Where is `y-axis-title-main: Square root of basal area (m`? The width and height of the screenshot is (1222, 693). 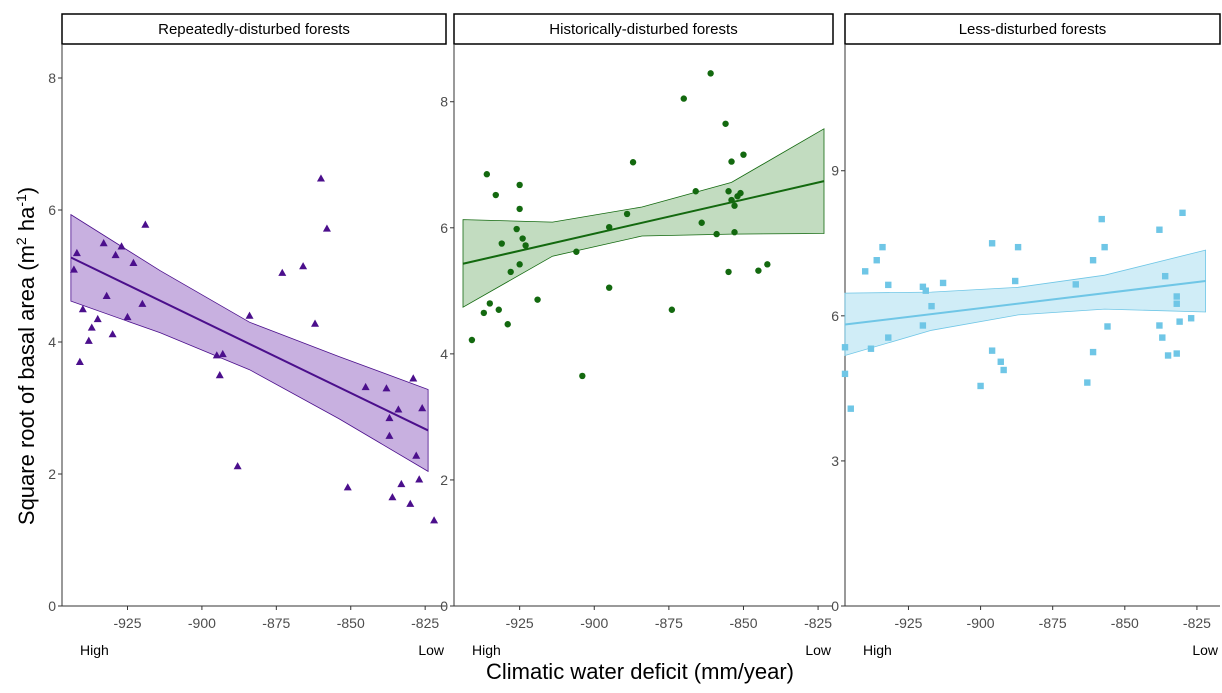
y-axis-title-main: Square root of basal area (m is located at coordinates (26, 385).